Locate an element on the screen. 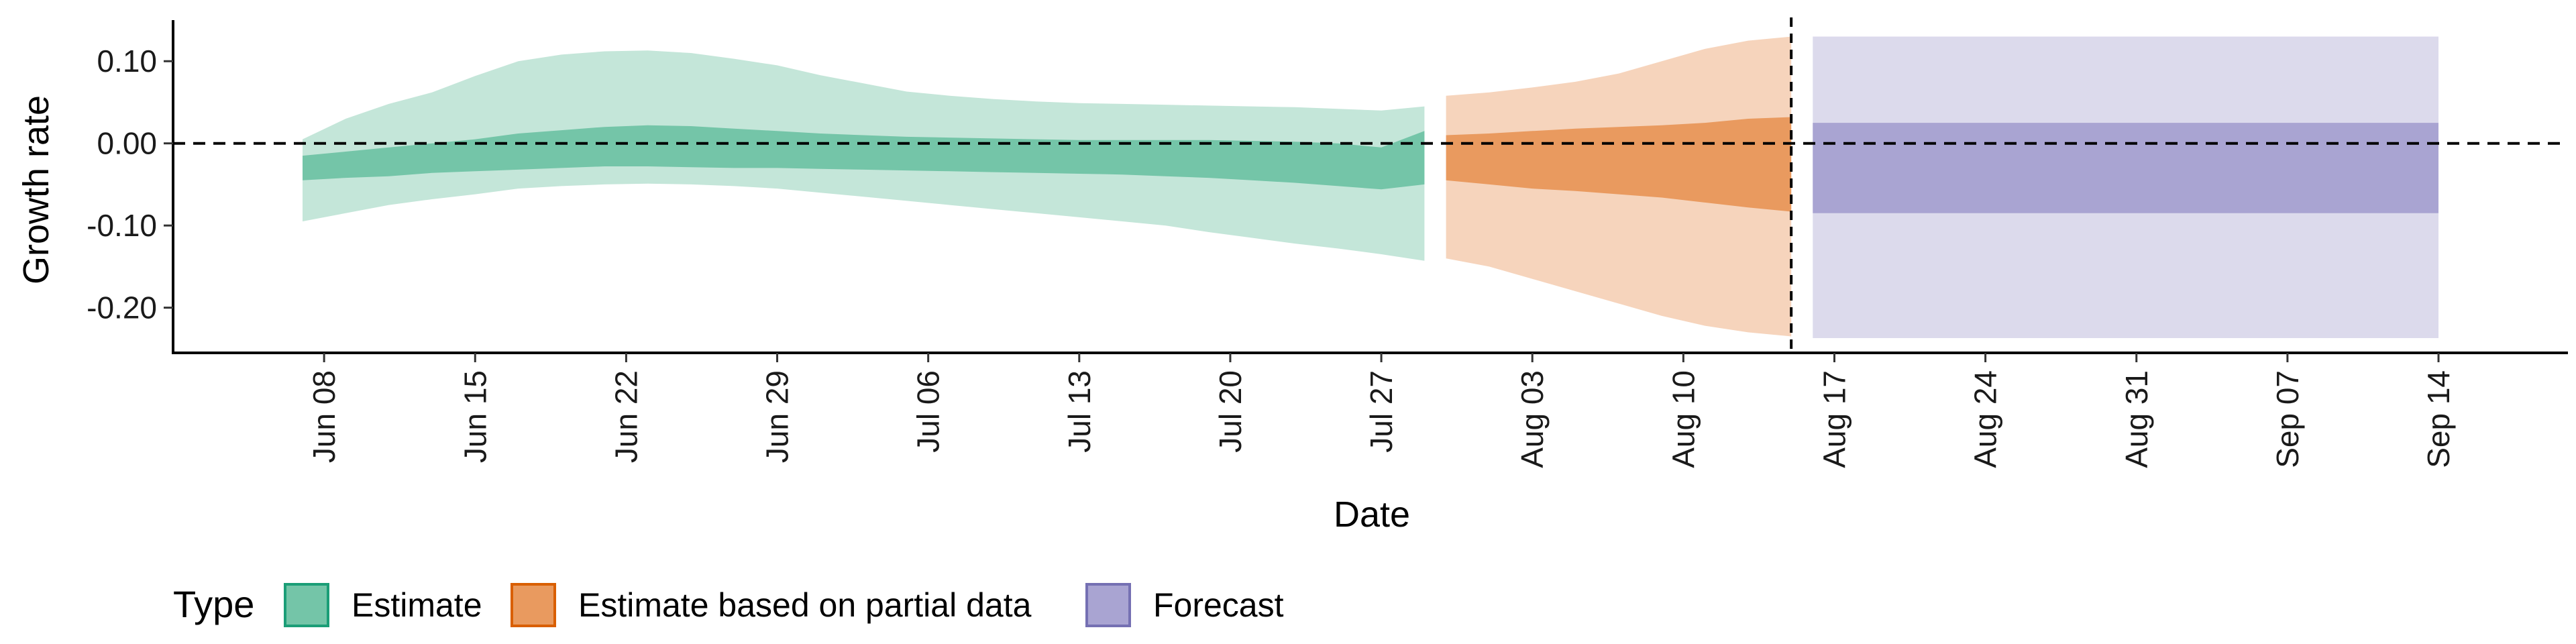 The image size is (2576, 644). y-tick-label: -0.20 is located at coordinates (122, 307).